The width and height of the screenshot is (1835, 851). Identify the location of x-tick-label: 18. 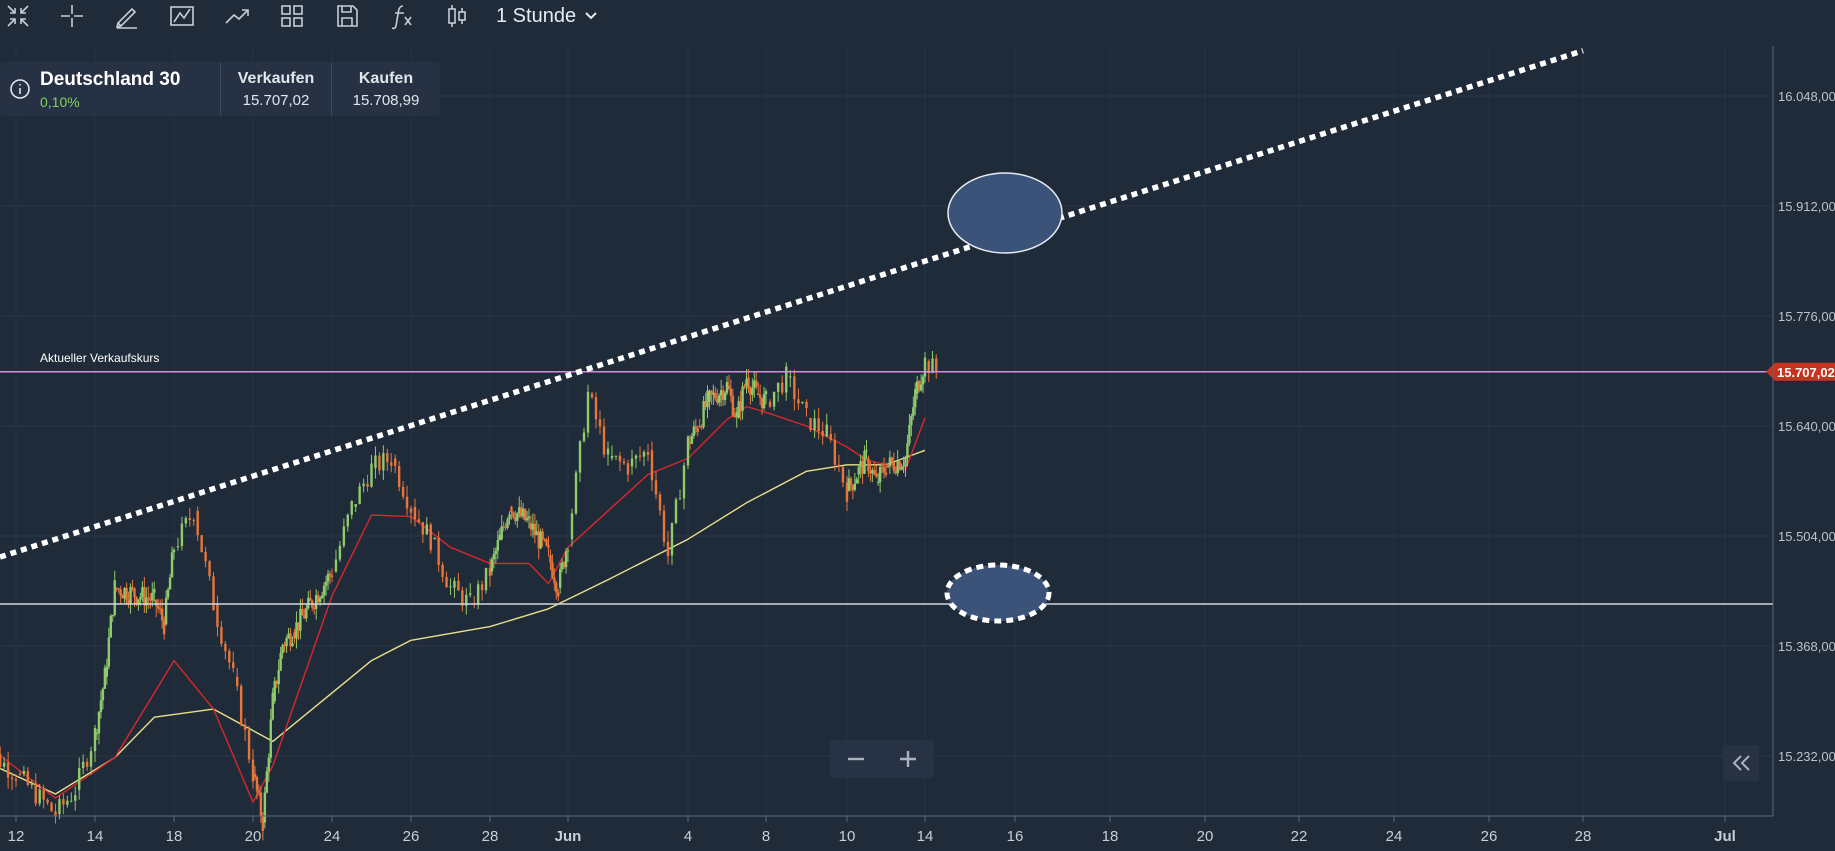
(1110, 836).